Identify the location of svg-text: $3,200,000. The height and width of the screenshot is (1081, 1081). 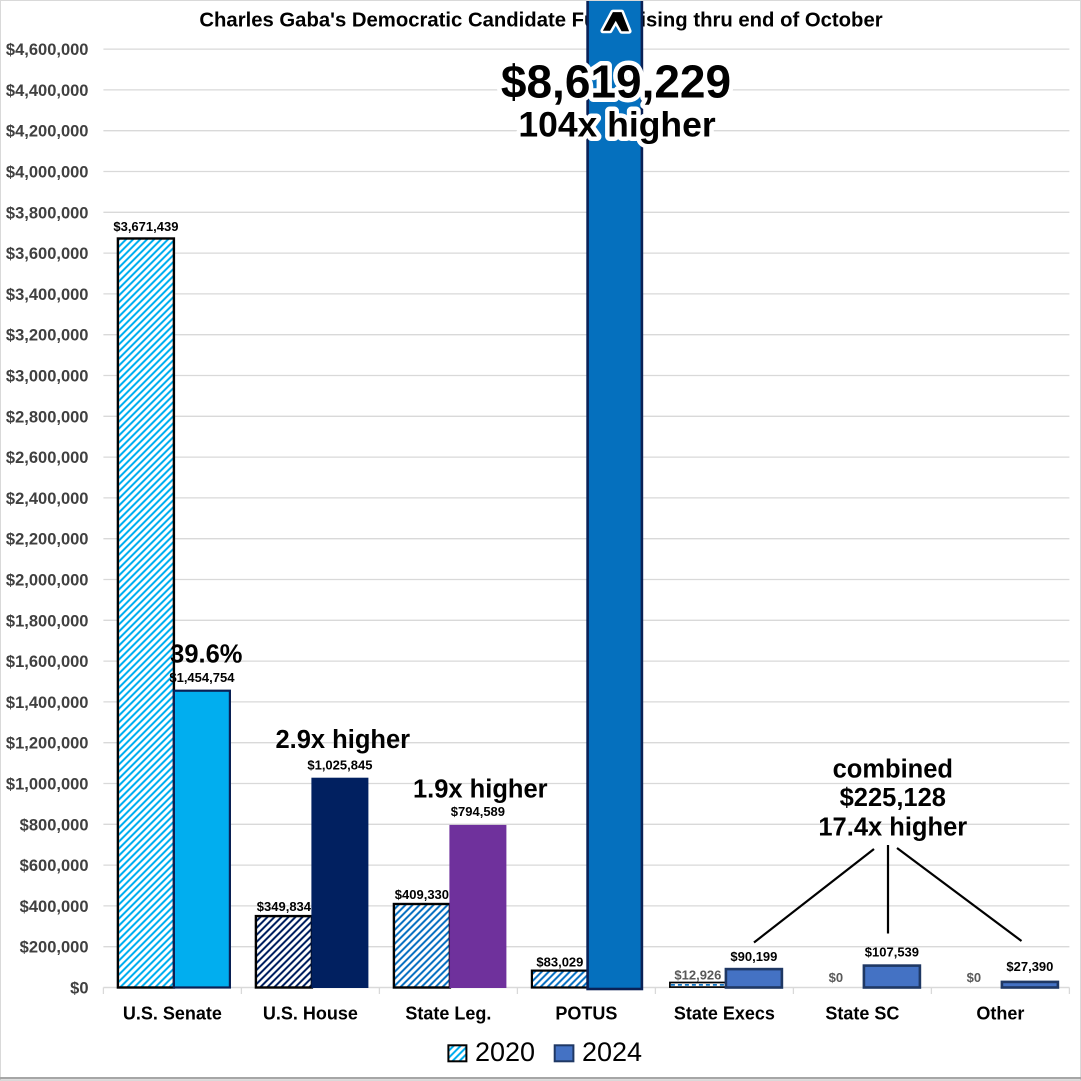
(47, 336).